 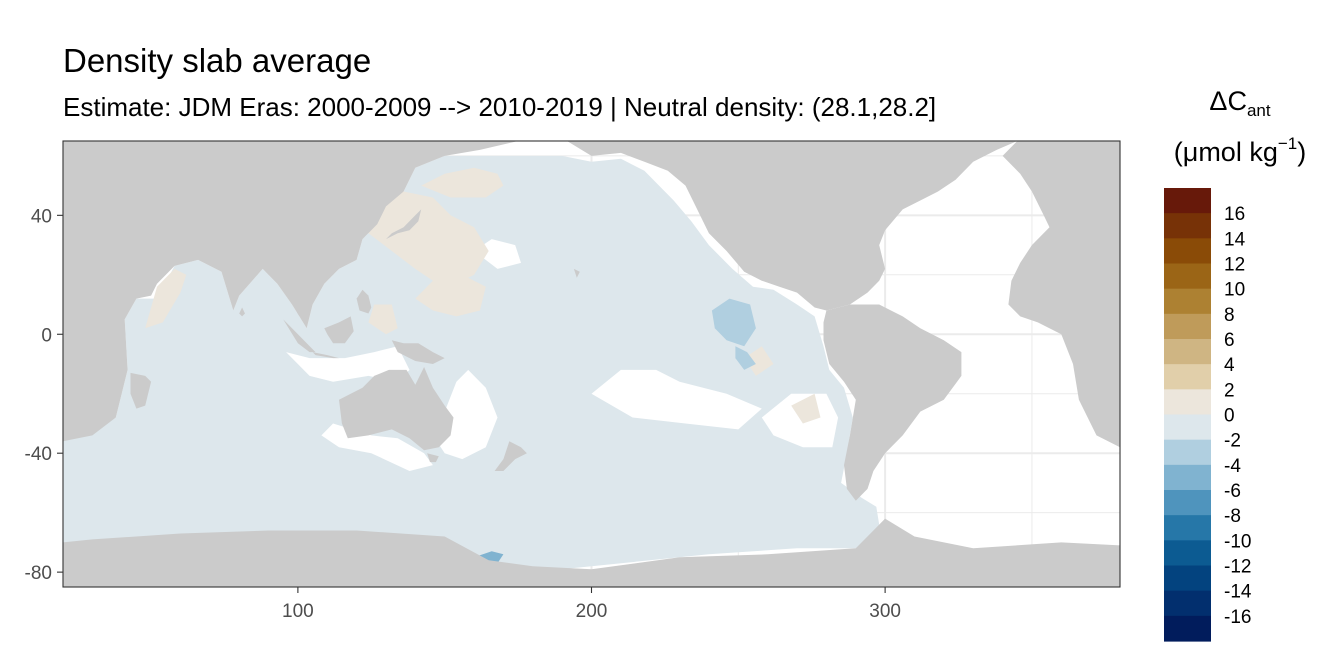 I want to click on positive-patch-north-pacific, so click(x=462, y=182).